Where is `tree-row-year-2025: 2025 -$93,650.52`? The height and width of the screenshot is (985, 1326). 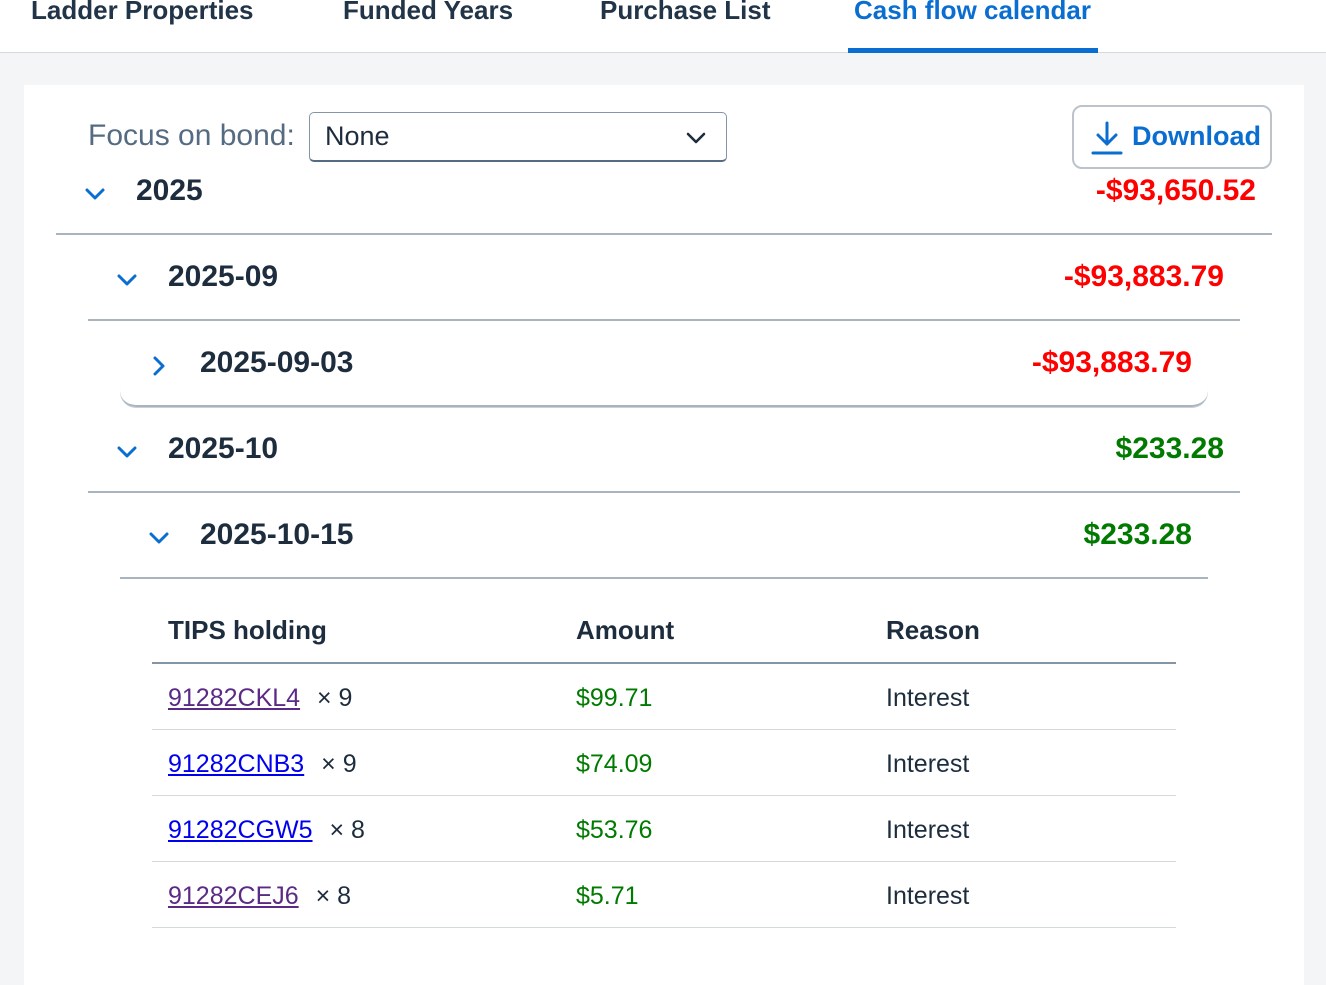 tree-row-year-2025: 2025 -$93,650.52 is located at coordinates (664, 192).